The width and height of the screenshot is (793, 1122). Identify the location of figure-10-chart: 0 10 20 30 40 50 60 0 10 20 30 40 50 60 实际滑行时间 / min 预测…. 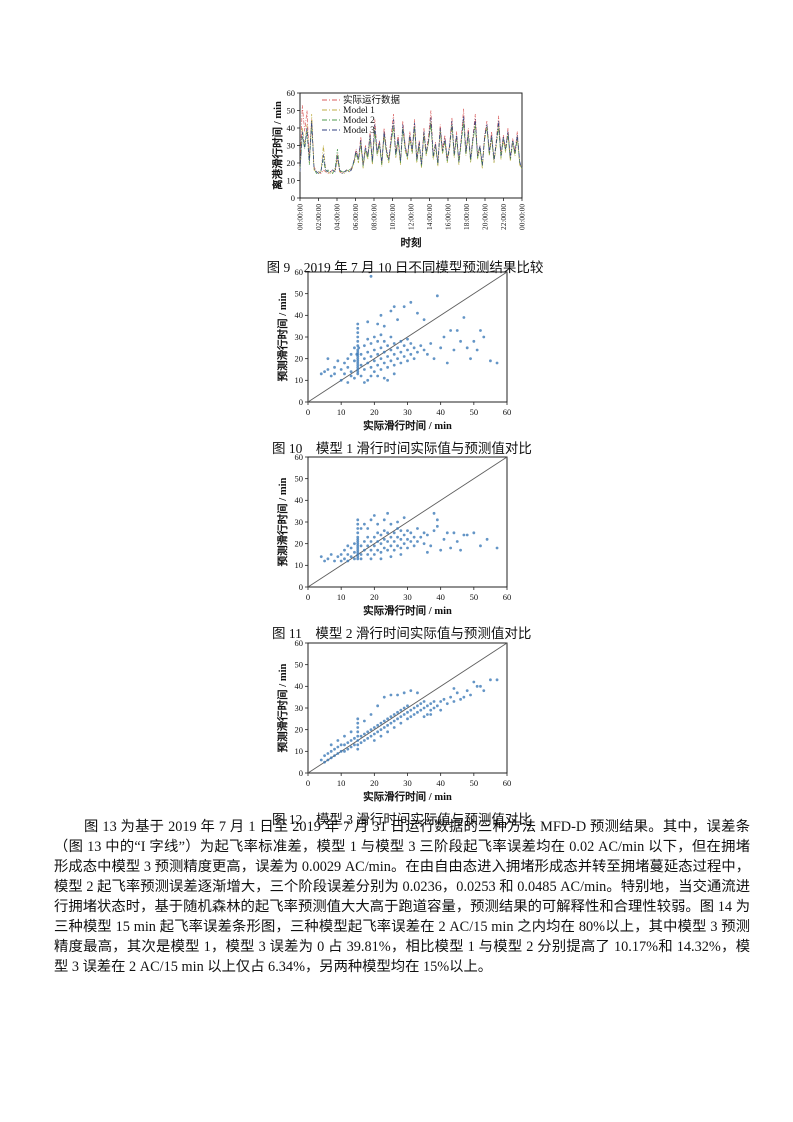
(394, 349).